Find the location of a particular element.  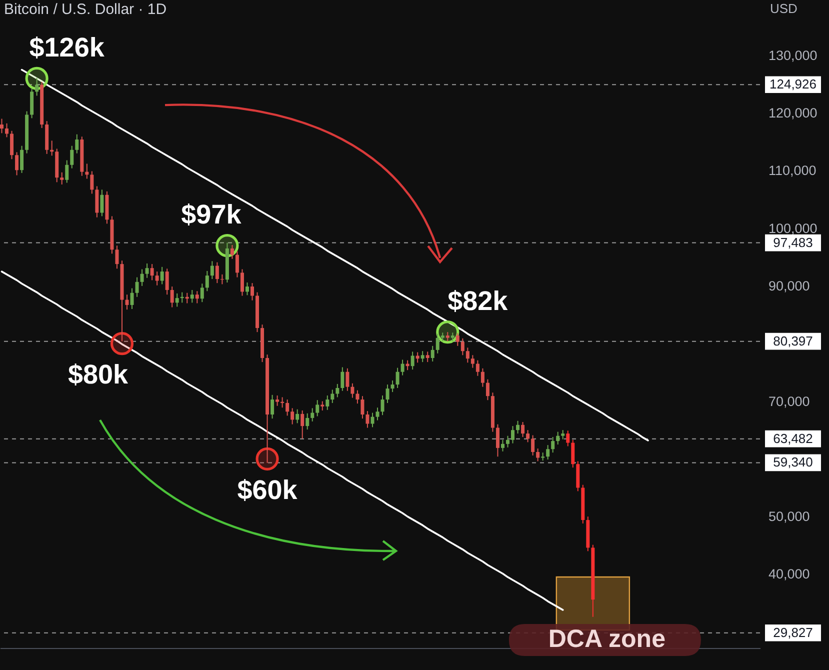

y-tick-label: 70,000 is located at coordinates (789, 401).